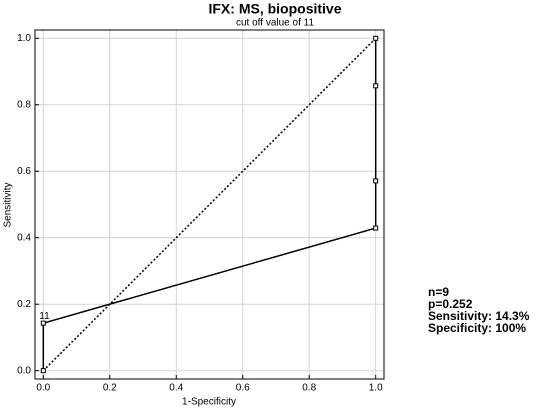 The height and width of the screenshot is (410, 550). I want to click on y-tick-label: 1.0, so click(24, 38).